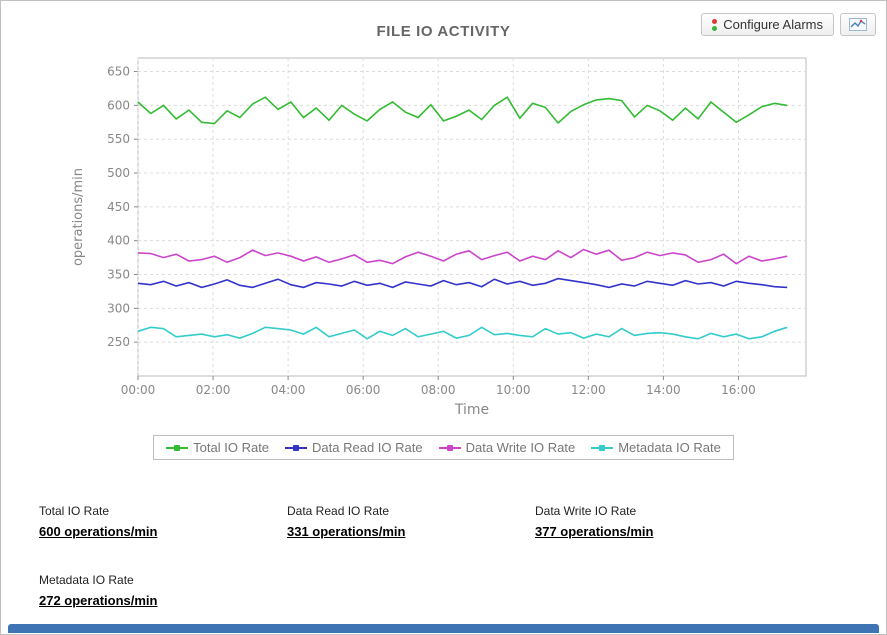 The height and width of the screenshot is (635, 887). I want to click on y-tick-label: 500, so click(118, 173).